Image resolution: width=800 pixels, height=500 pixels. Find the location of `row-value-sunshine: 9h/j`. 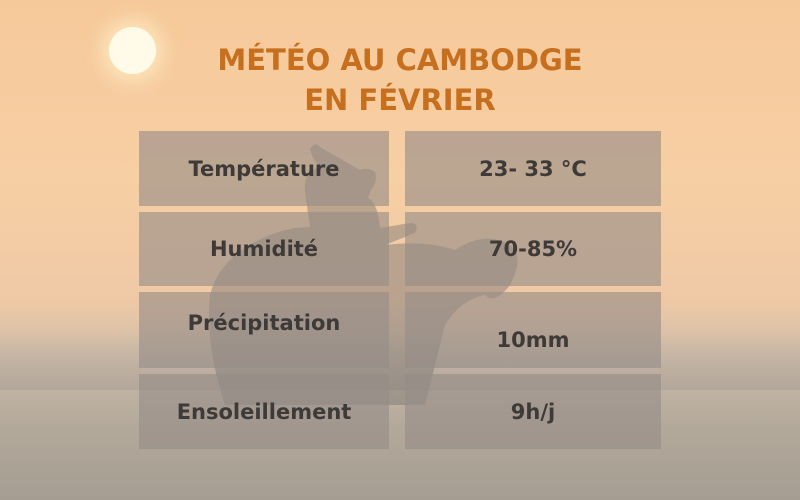

row-value-sunshine: 9h/j is located at coordinates (533, 411).